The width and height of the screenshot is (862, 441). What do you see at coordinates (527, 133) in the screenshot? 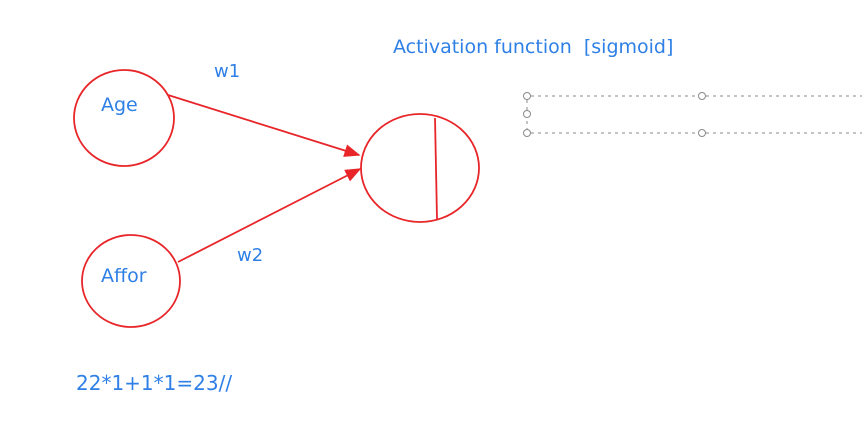
I see `resize-handle-bottom-left` at bounding box center [527, 133].